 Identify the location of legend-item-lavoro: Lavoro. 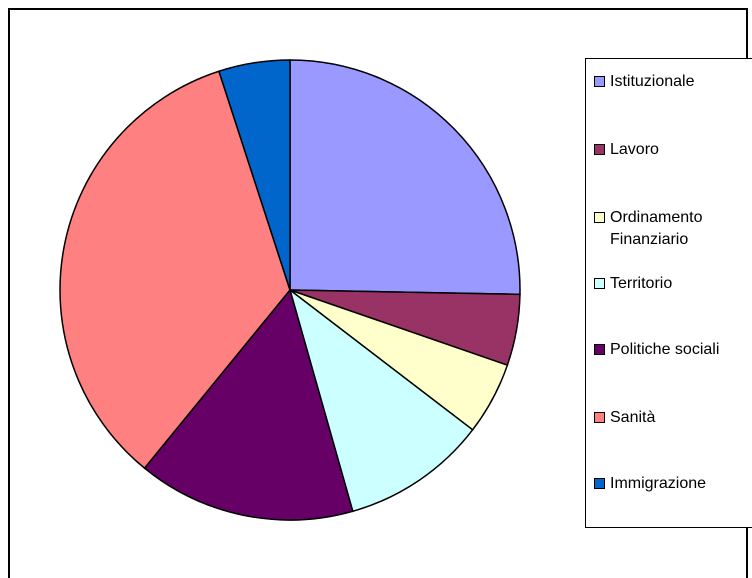
(672, 150).